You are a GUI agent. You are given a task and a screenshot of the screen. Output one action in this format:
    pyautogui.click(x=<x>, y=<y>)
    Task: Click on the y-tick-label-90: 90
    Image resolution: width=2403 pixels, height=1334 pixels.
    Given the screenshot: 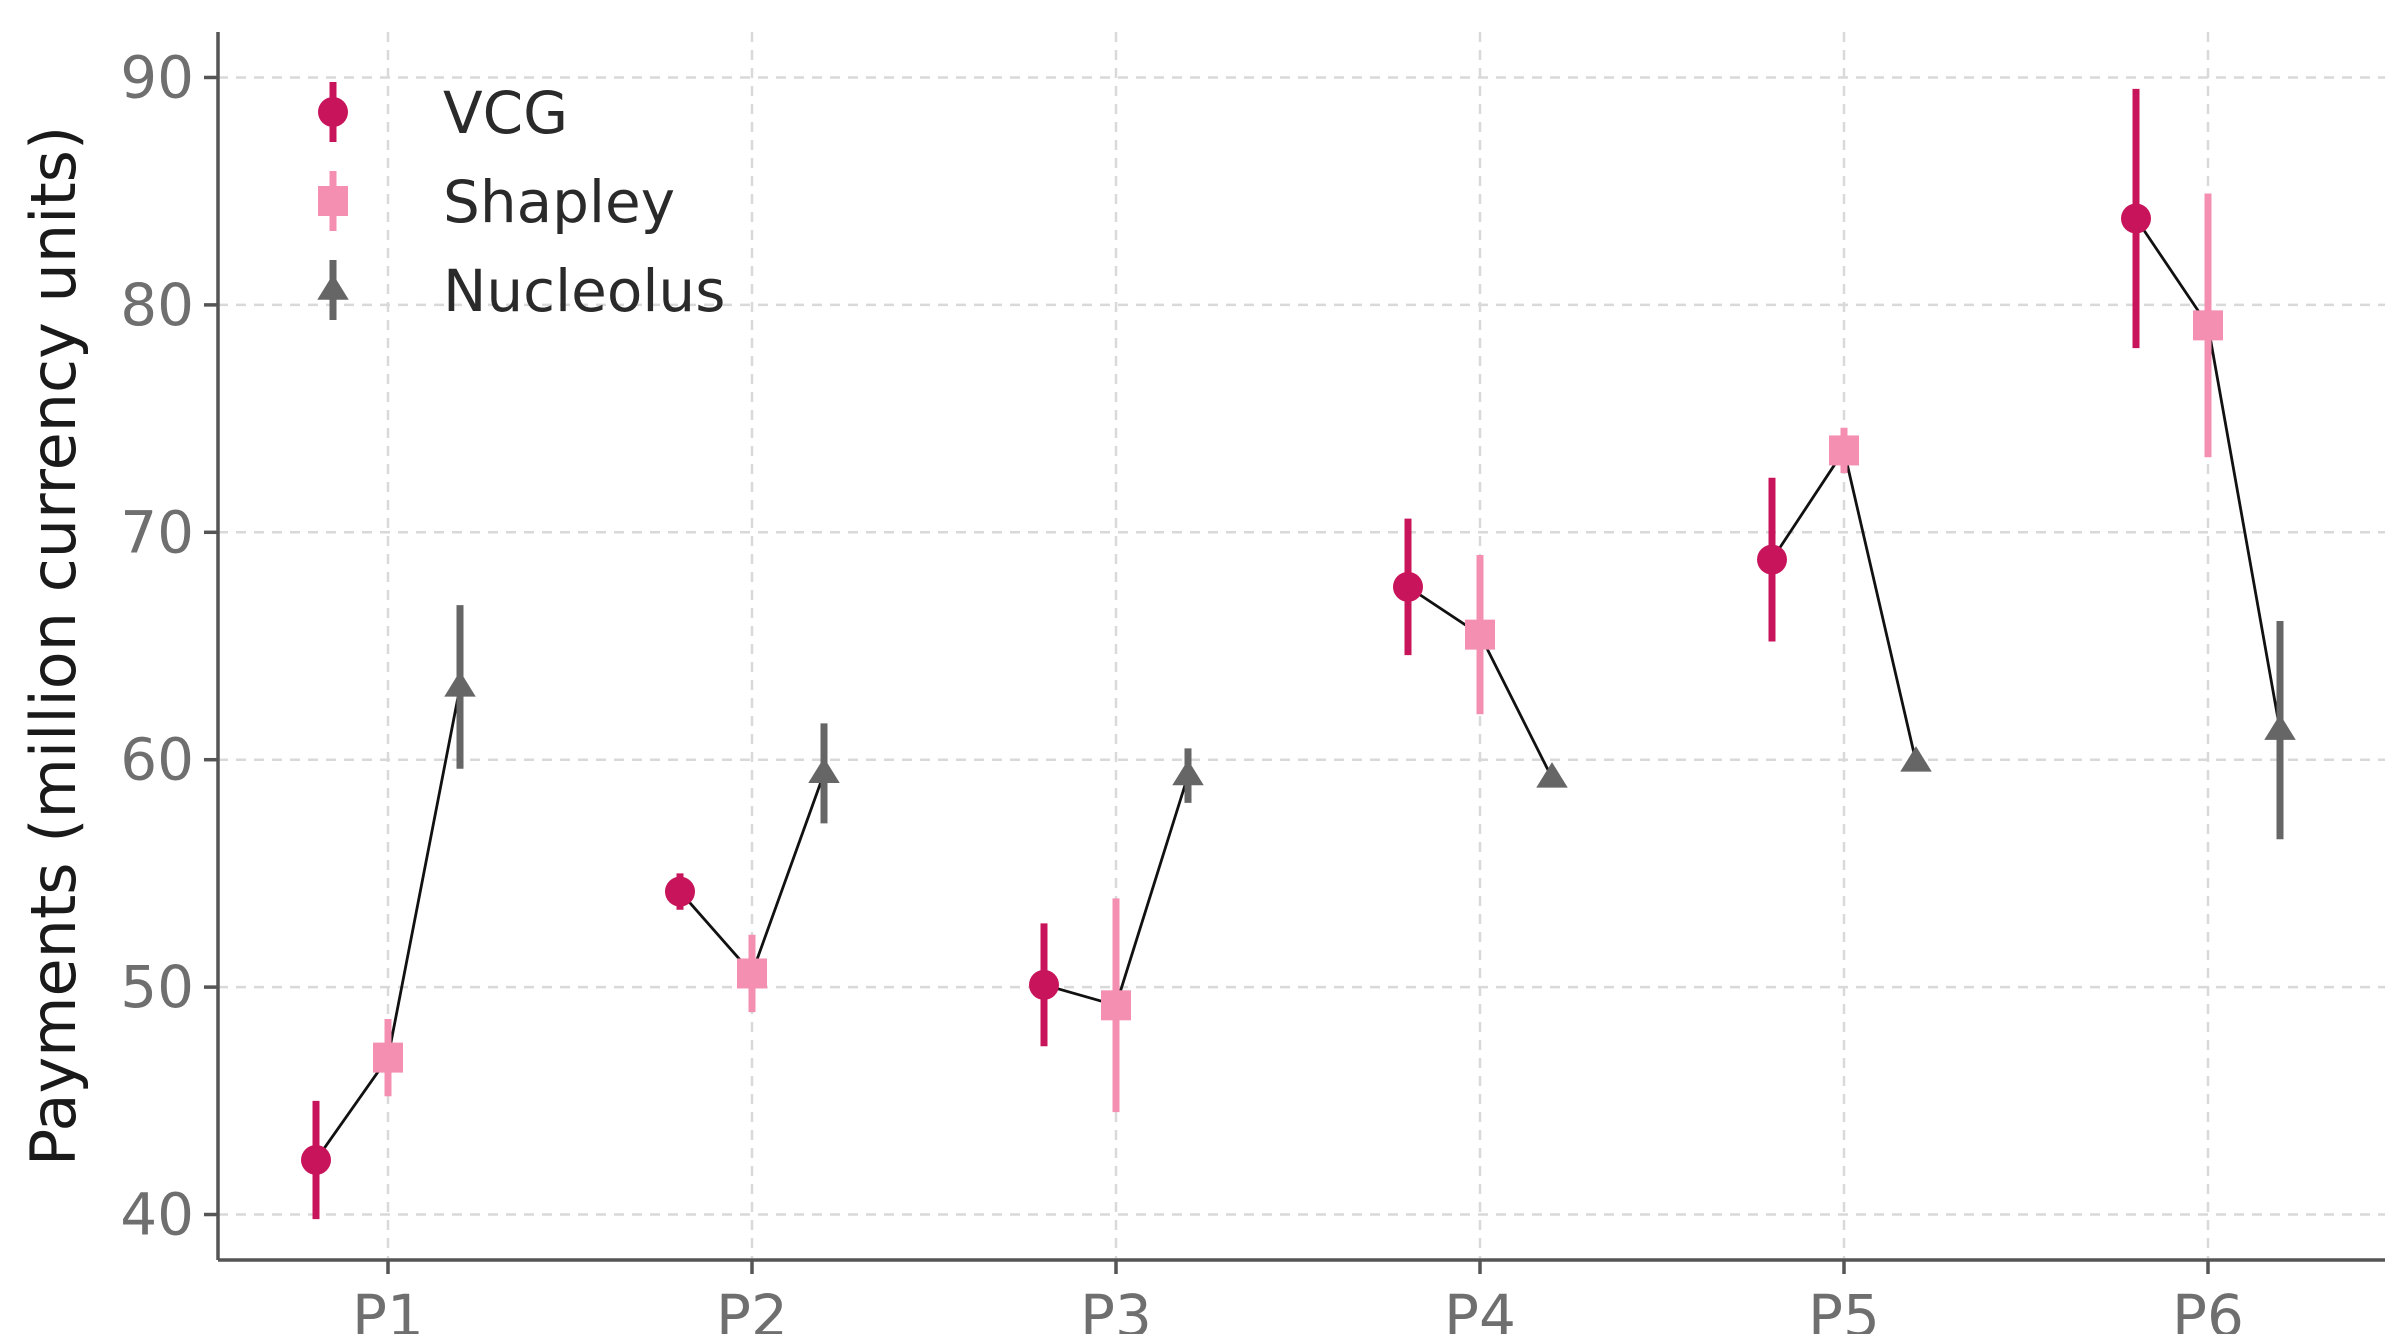 What is the action you would take?
    pyautogui.click(x=157, y=77)
    